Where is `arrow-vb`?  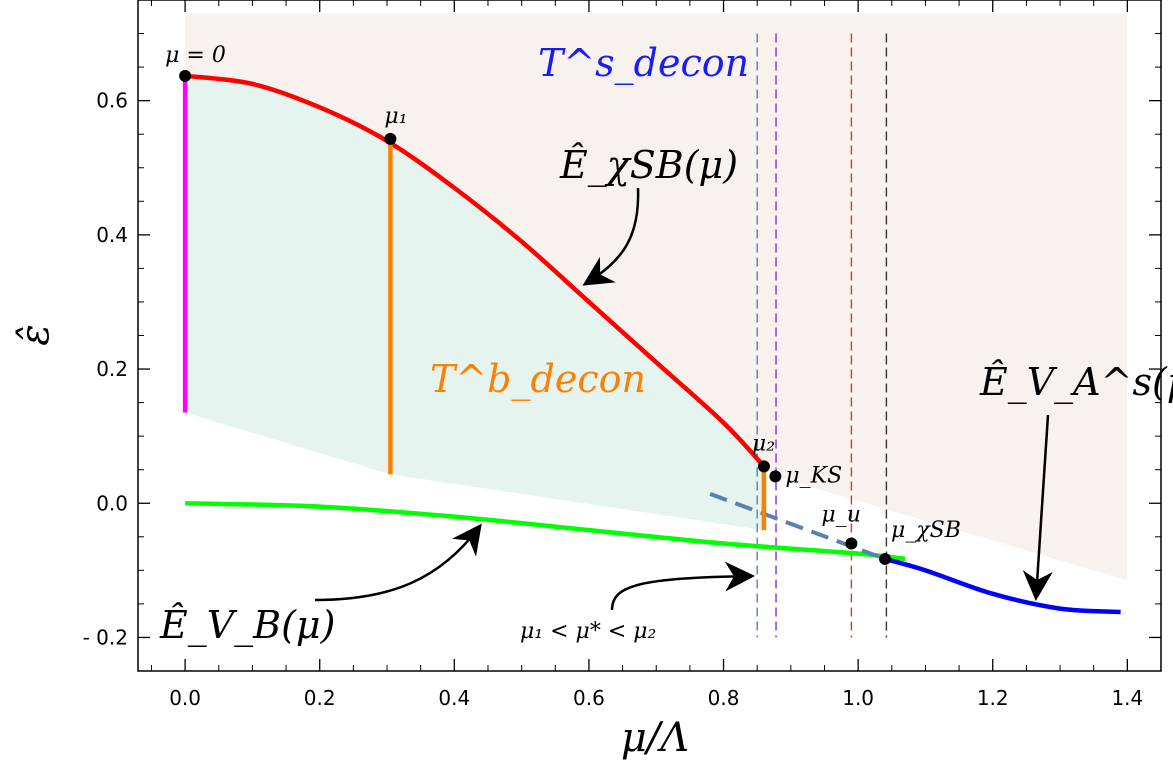 arrow-vb is located at coordinates (398, 562).